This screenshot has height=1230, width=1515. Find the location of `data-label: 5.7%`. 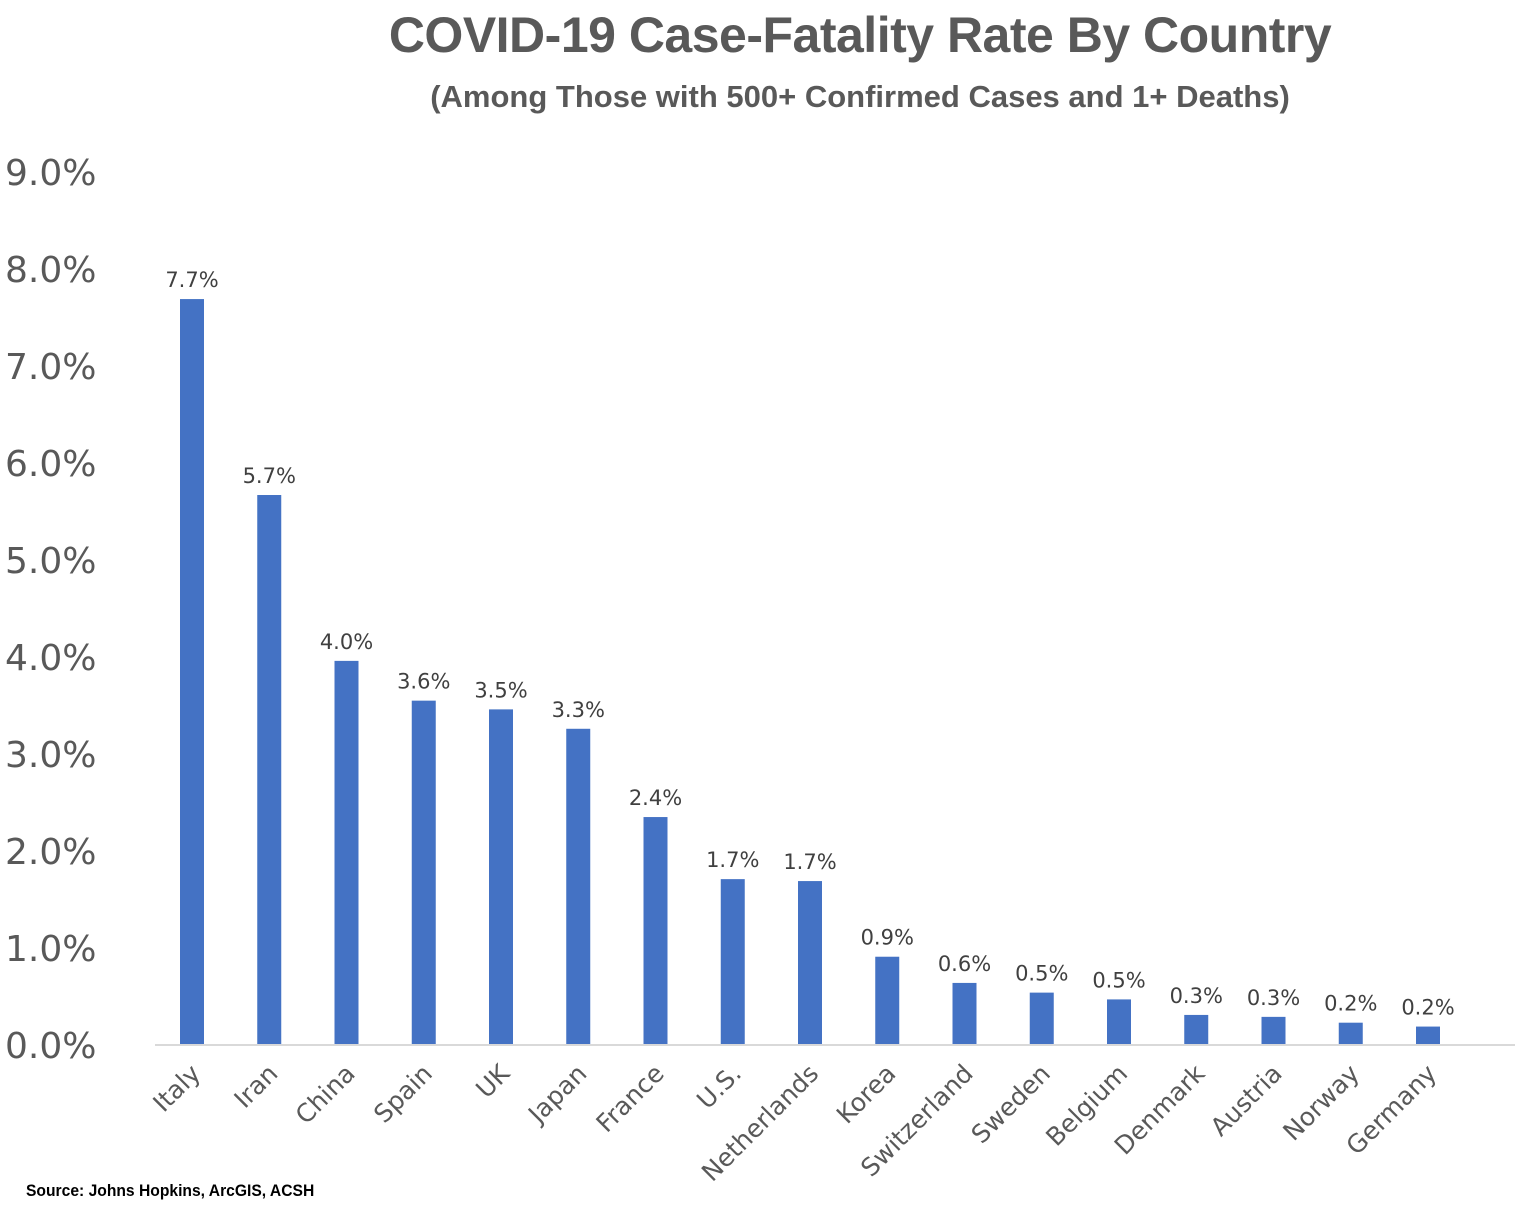

data-label: 5.7% is located at coordinates (269, 476).